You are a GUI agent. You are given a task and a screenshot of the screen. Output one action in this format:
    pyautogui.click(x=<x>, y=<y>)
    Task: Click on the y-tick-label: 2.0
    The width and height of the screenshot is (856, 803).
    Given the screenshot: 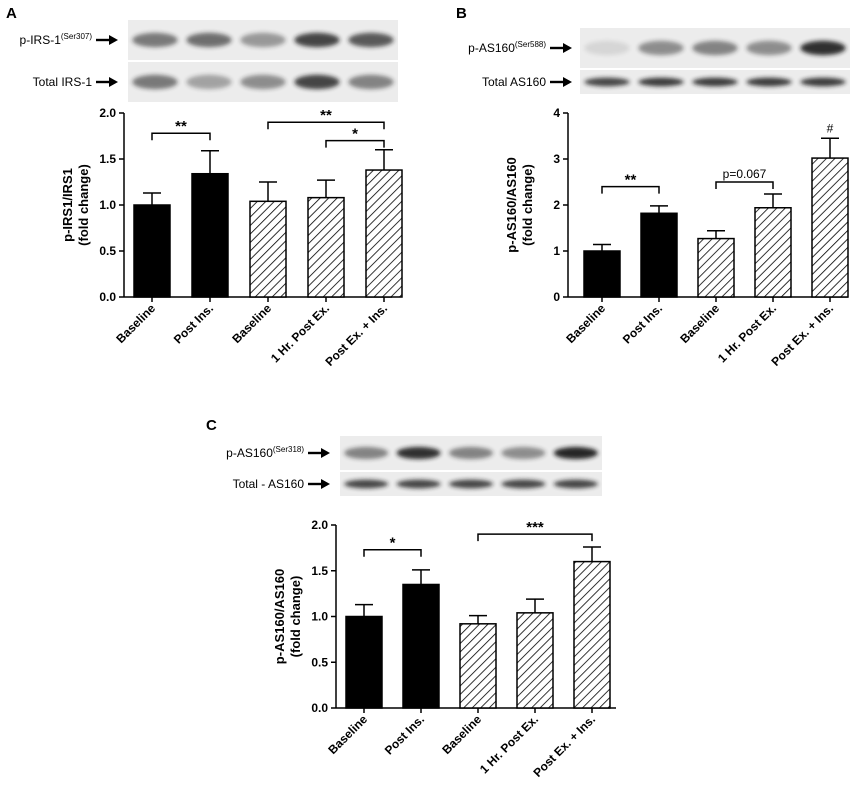 What is the action you would take?
    pyautogui.click(x=319, y=525)
    